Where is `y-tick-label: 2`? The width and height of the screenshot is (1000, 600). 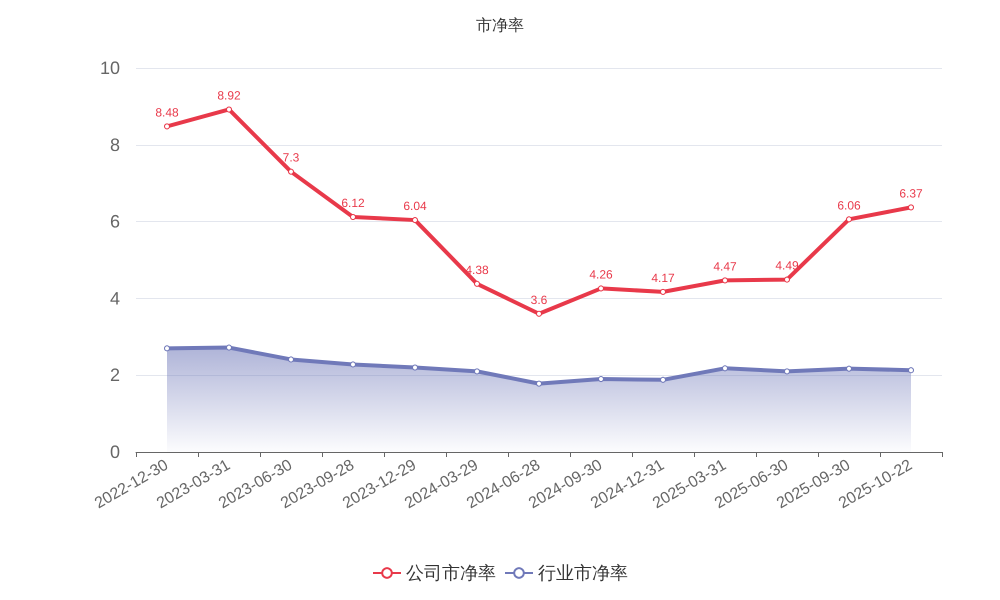
y-tick-label: 2 is located at coordinates (115, 375).